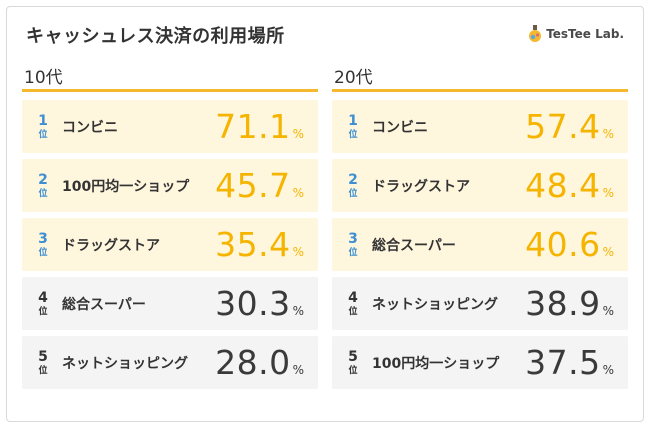  Describe the element at coordinates (170, 79) in the screenshot. I see `column-title: 10代` at that location.